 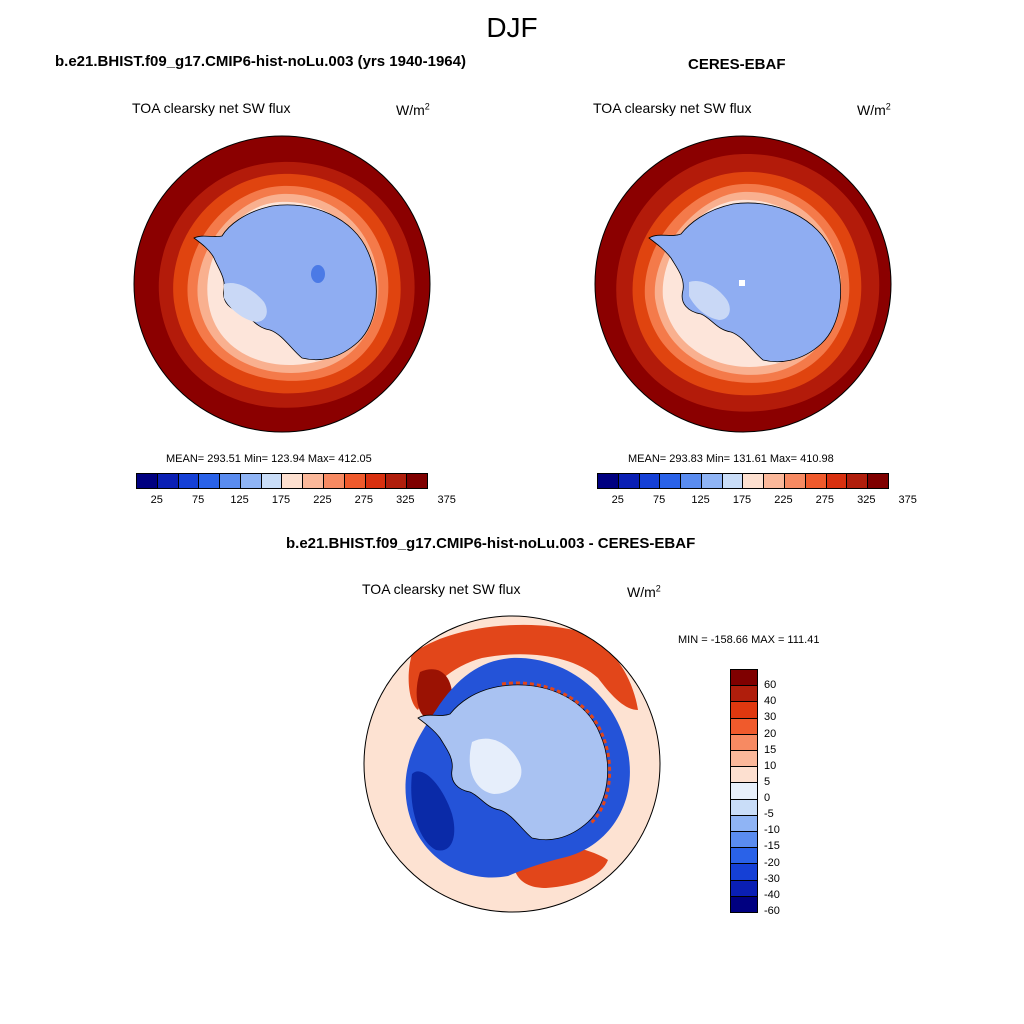 What do you see at coordinates (757, 501) in the screenshot?
I see `obs-colorbar-labels: 25 75 125 175 225 275 325 375` at bounding box center [757, 501].